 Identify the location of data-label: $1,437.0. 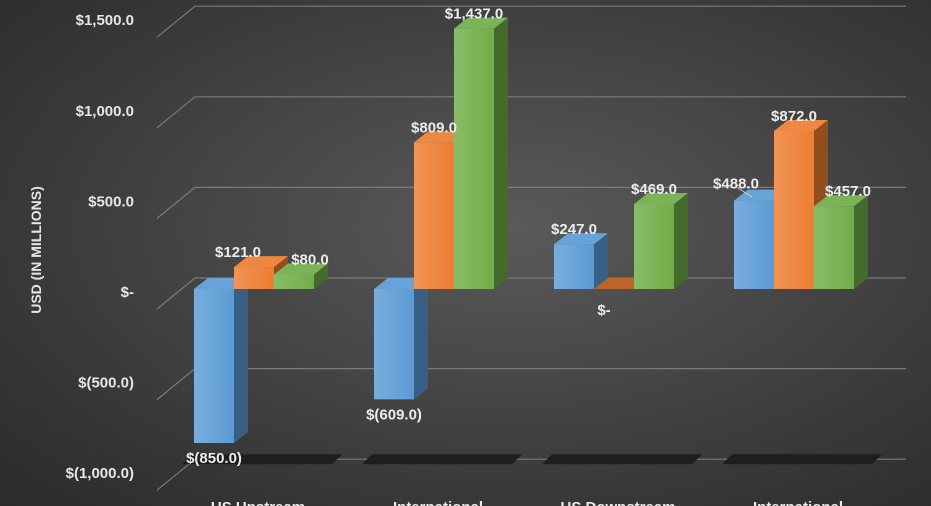
(474, 14).